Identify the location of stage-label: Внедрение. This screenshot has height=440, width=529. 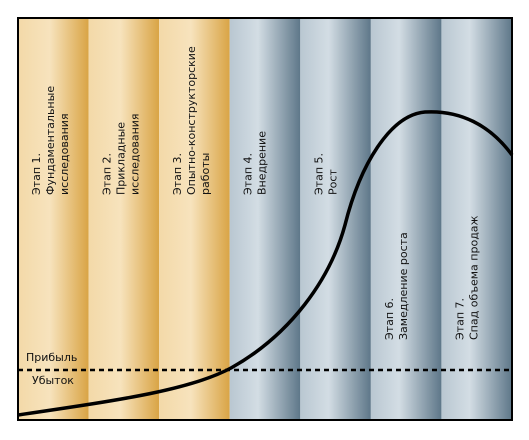
(262, 163).